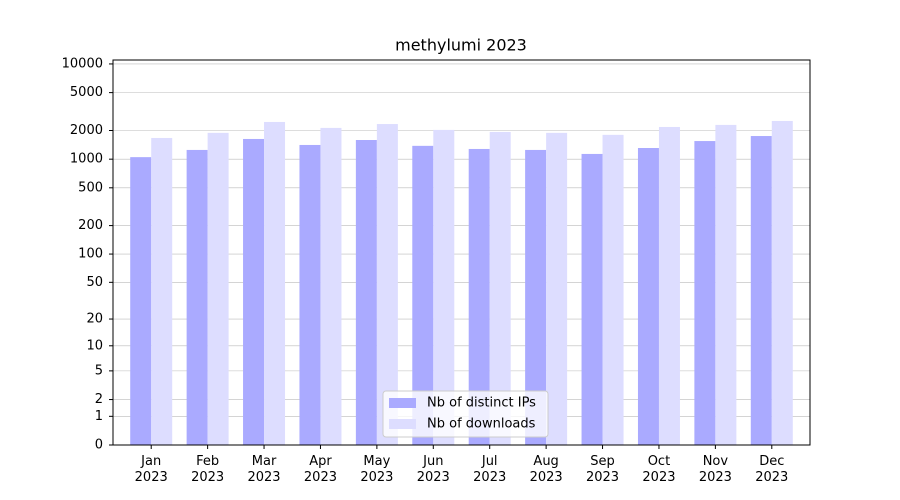  What do you see at coordinates (90, 187) in the screenshot?
I see `y-tick-label: 500` at bounding box center [90, 187].